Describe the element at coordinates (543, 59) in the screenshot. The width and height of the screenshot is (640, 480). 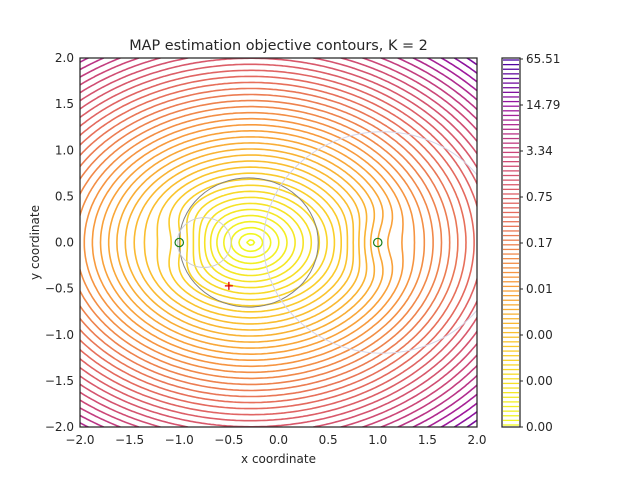
I see `colorbar-tick-label: 65.51` at that location.